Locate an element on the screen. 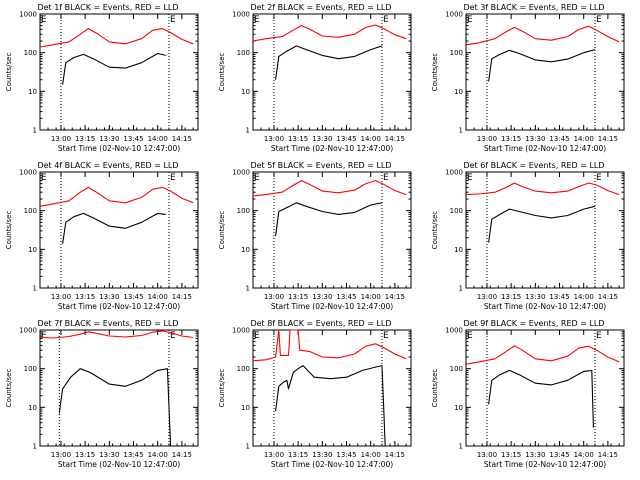  panel-title: Det 7f BLACK = Events, RED = LLD is located at coordinates (107, 323).